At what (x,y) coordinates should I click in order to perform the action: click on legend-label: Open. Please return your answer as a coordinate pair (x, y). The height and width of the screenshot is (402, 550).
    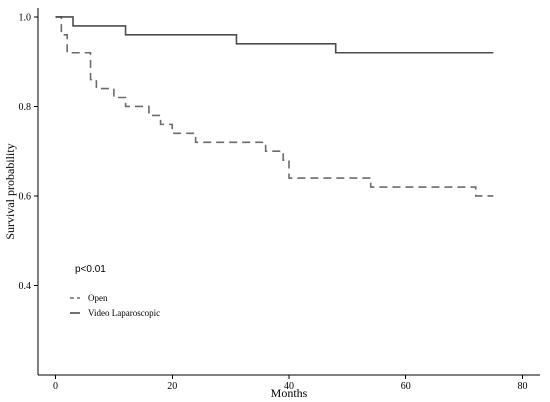
    Looking at the image, I should click on (98, 298).